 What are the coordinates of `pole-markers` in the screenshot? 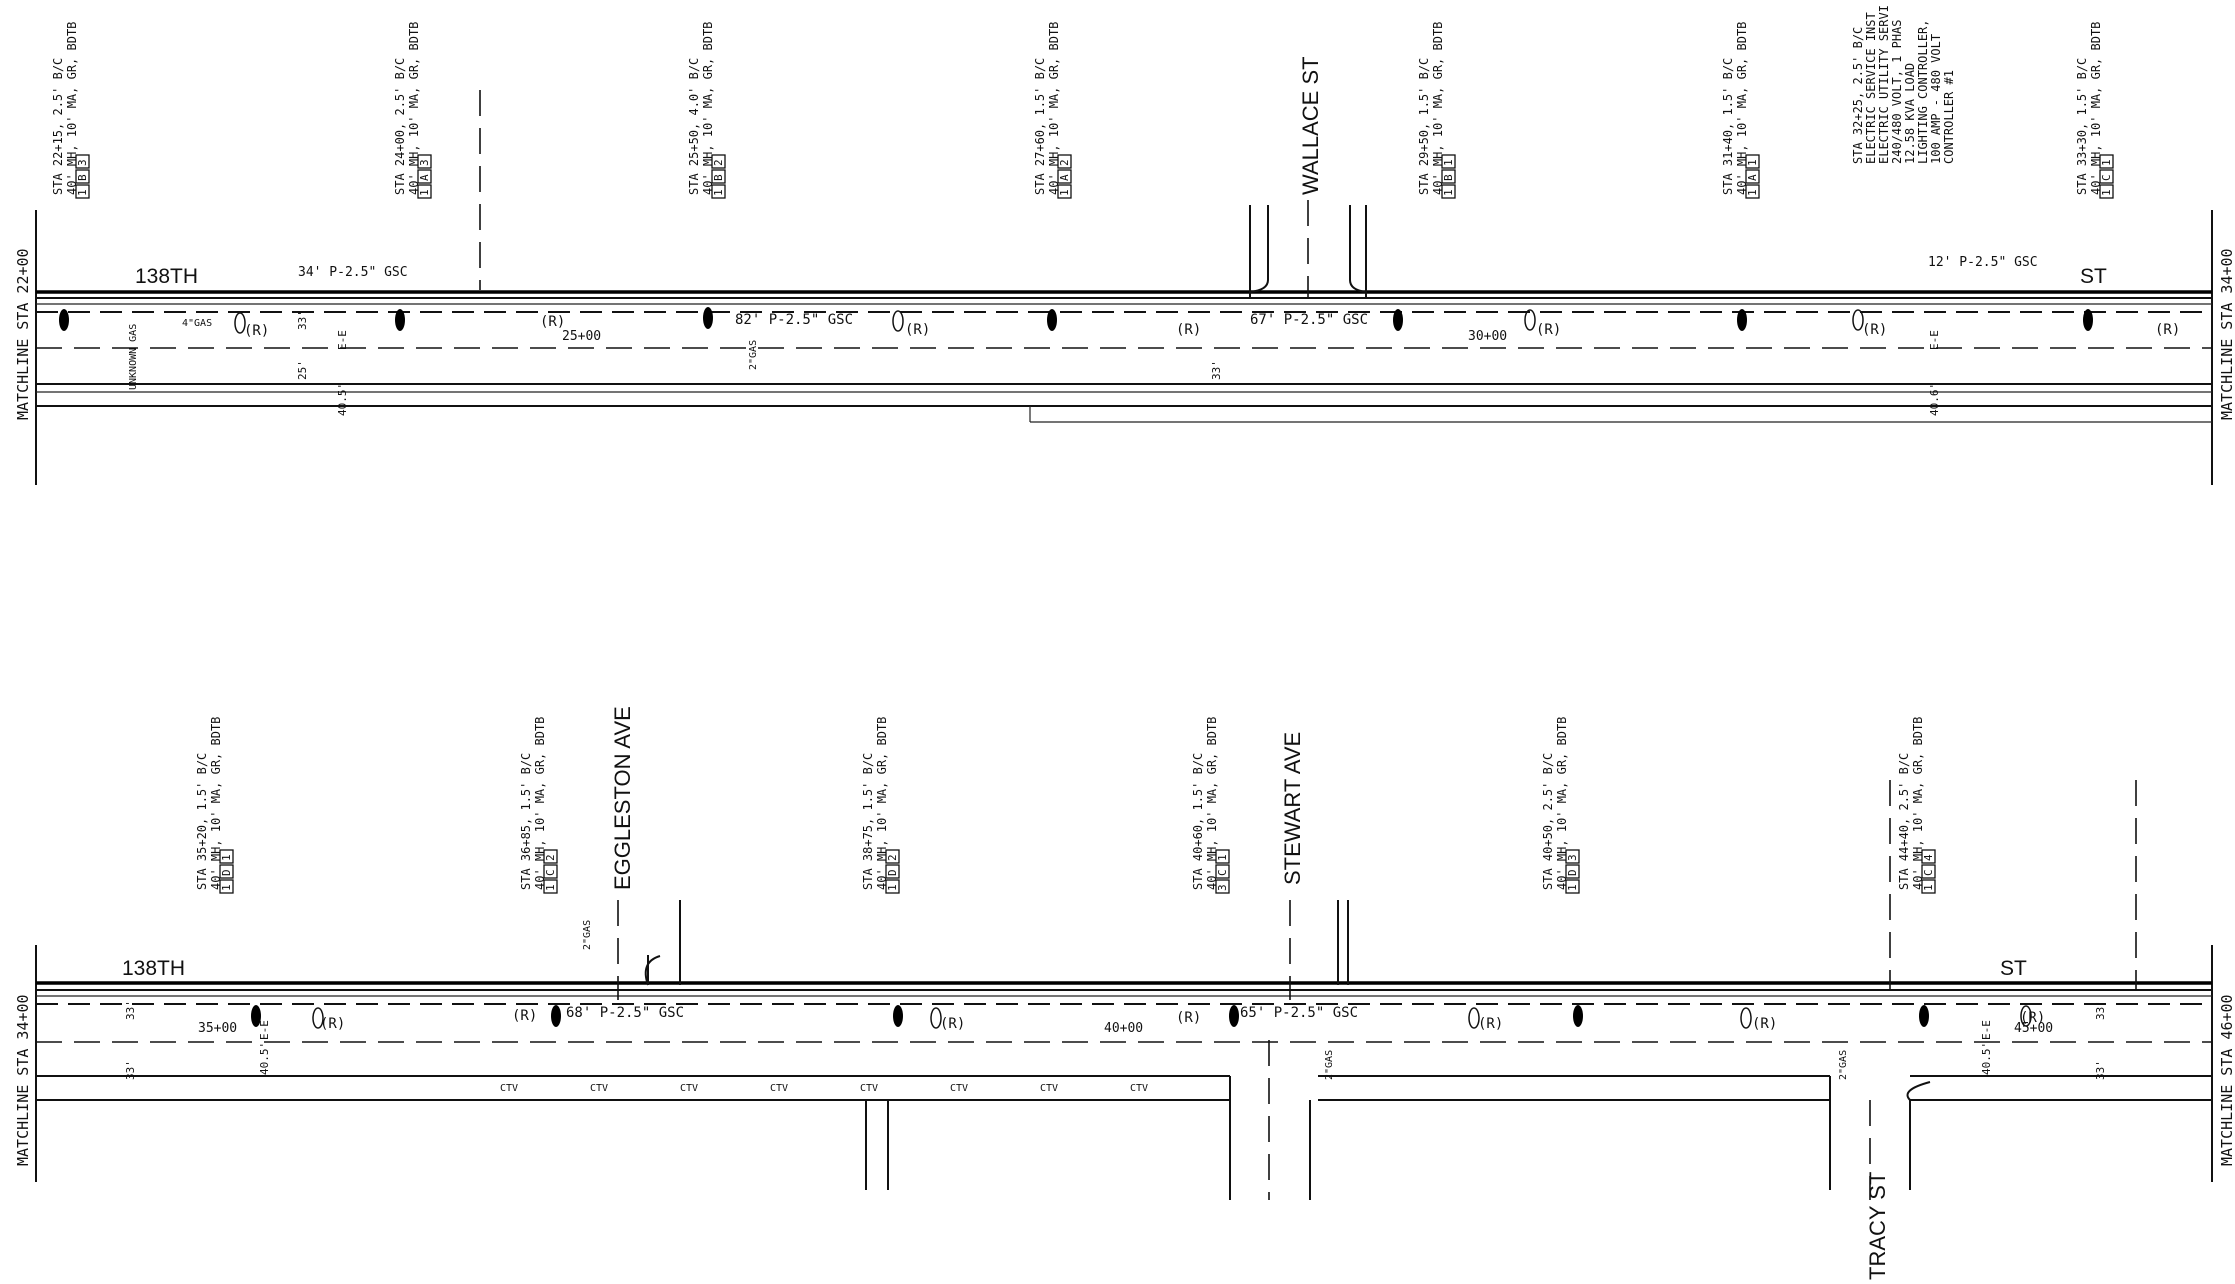 It's located at (1076, 319).